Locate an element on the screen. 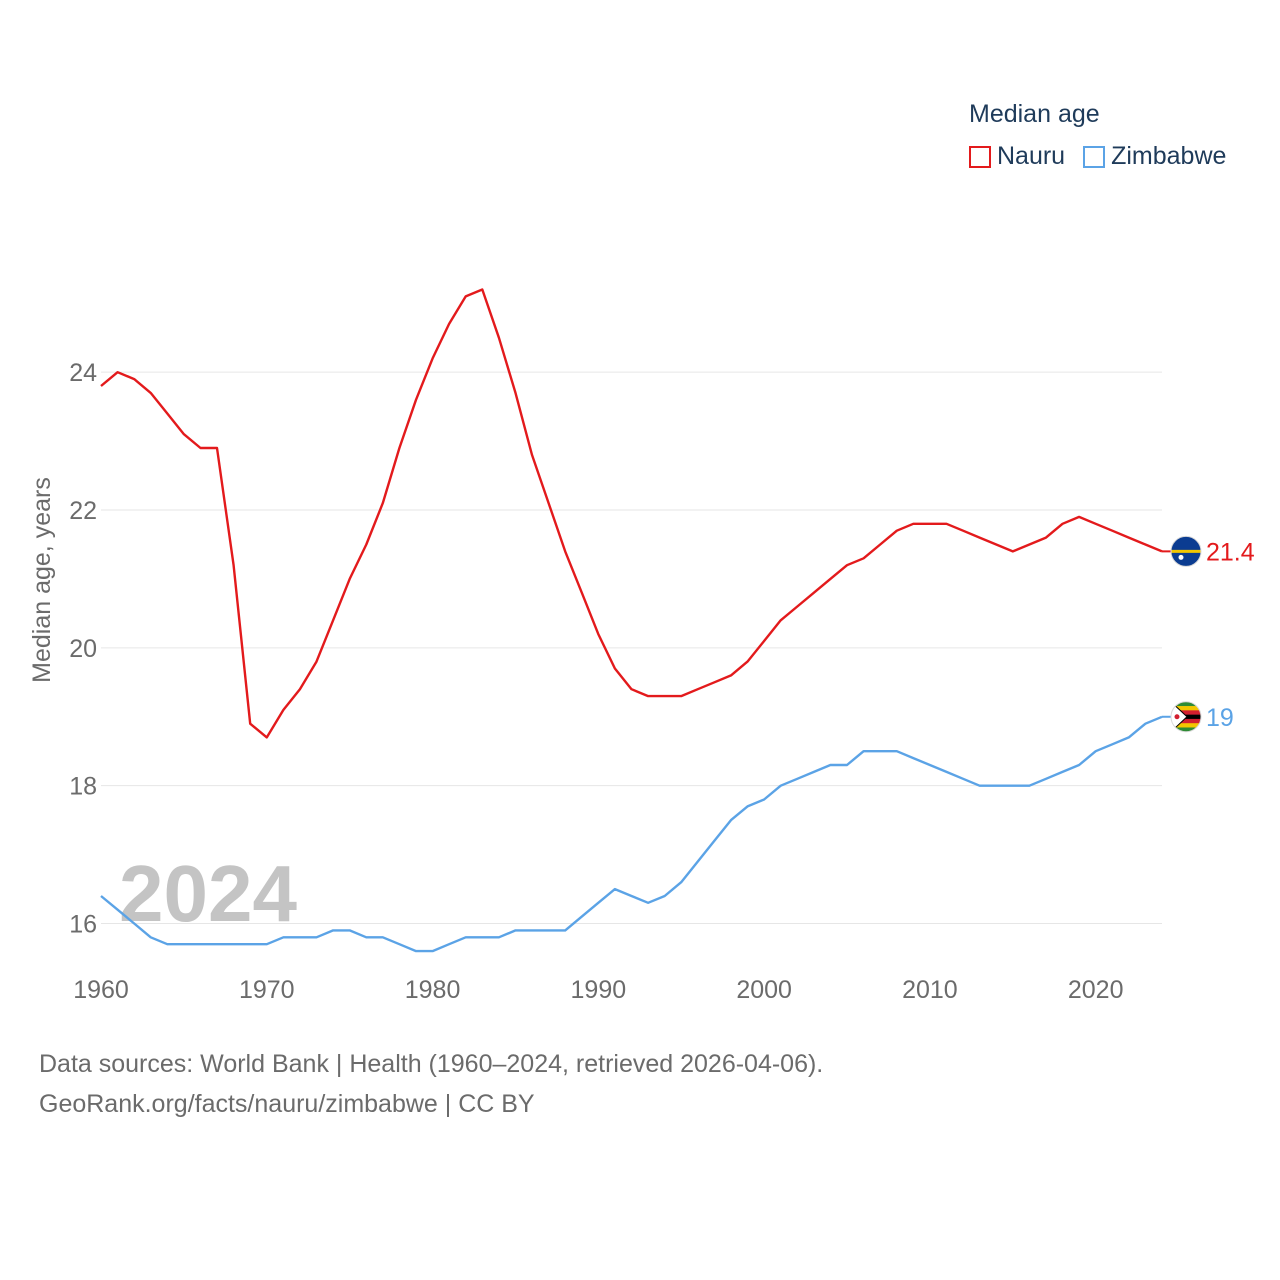 The width and height of the screenshot is (1280, 1280). legend-item-nauru: Nauru is located at coordinates (1017, 156).